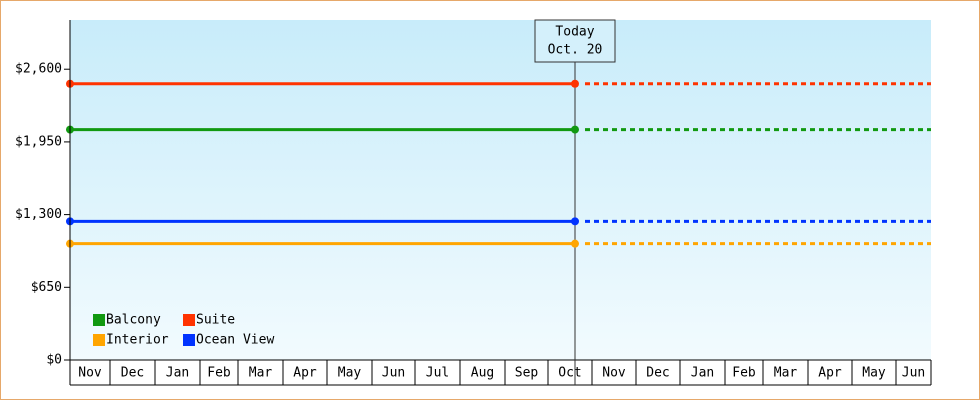  I want to click on y-tick-label: $650, so click(46, 287).